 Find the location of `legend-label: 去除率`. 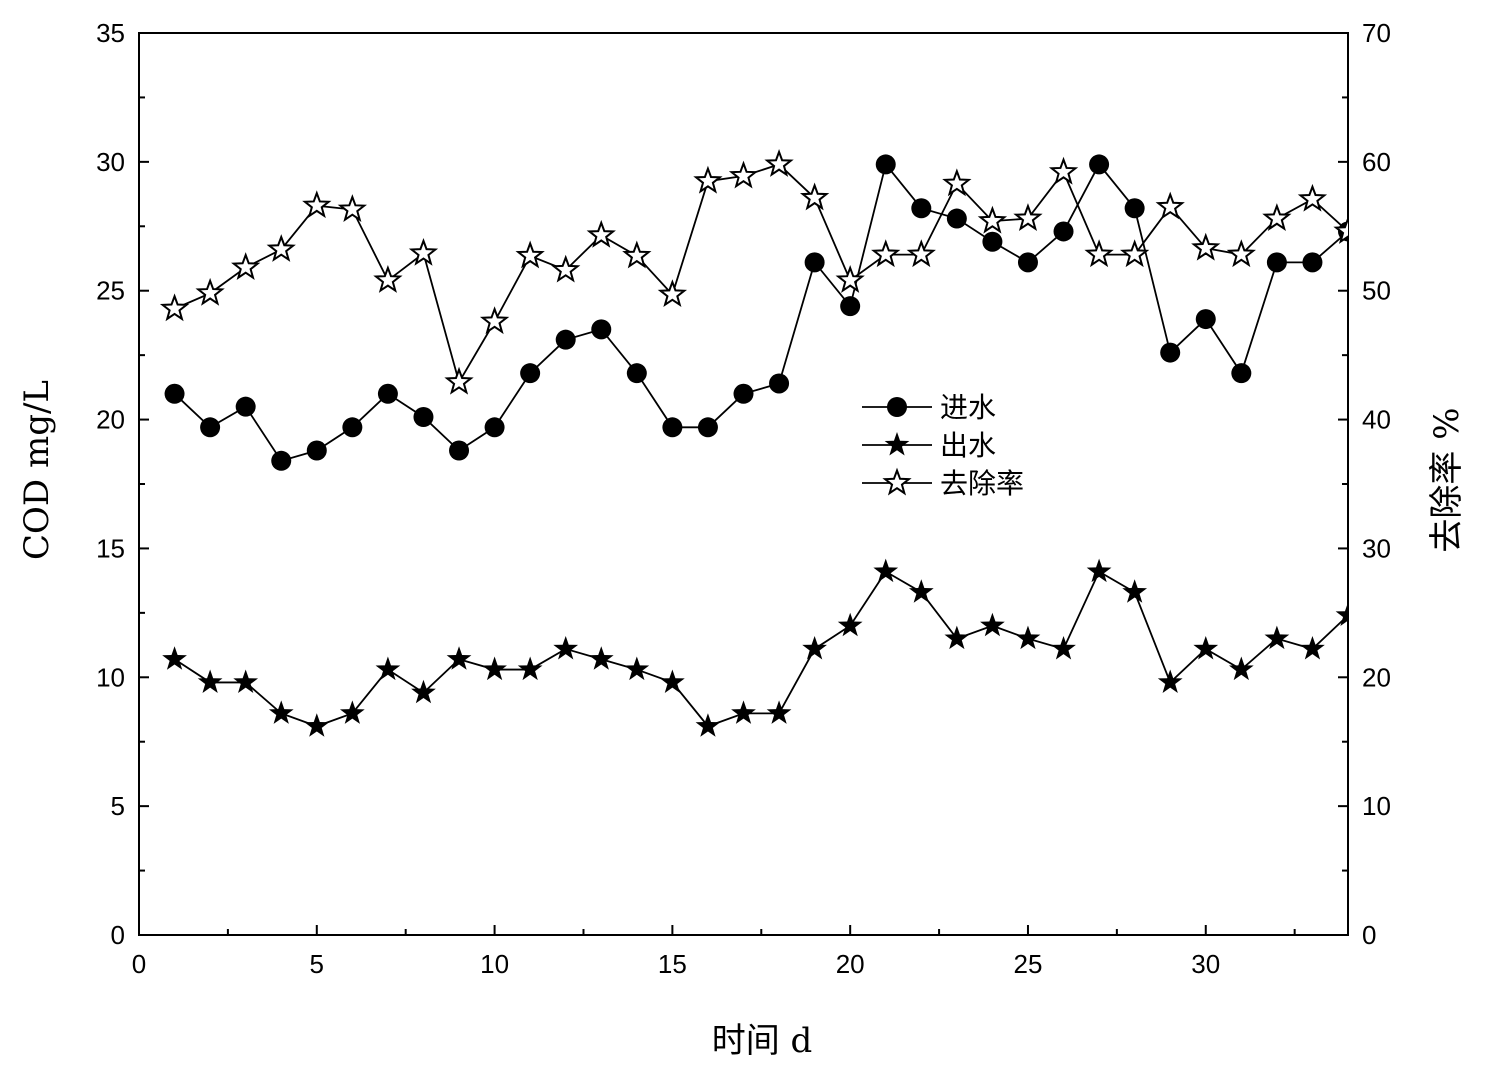

legend-label: 去除率 is located at coordinates (982, 483).